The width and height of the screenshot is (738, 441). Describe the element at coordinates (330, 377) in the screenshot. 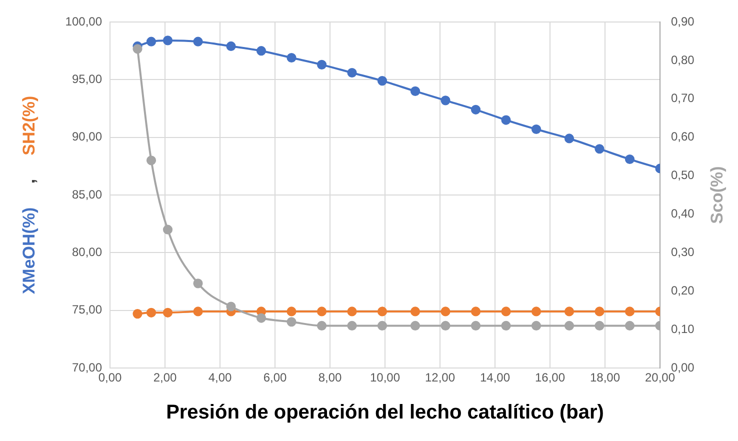

I see `x-tick-label: 8,00` at that location.